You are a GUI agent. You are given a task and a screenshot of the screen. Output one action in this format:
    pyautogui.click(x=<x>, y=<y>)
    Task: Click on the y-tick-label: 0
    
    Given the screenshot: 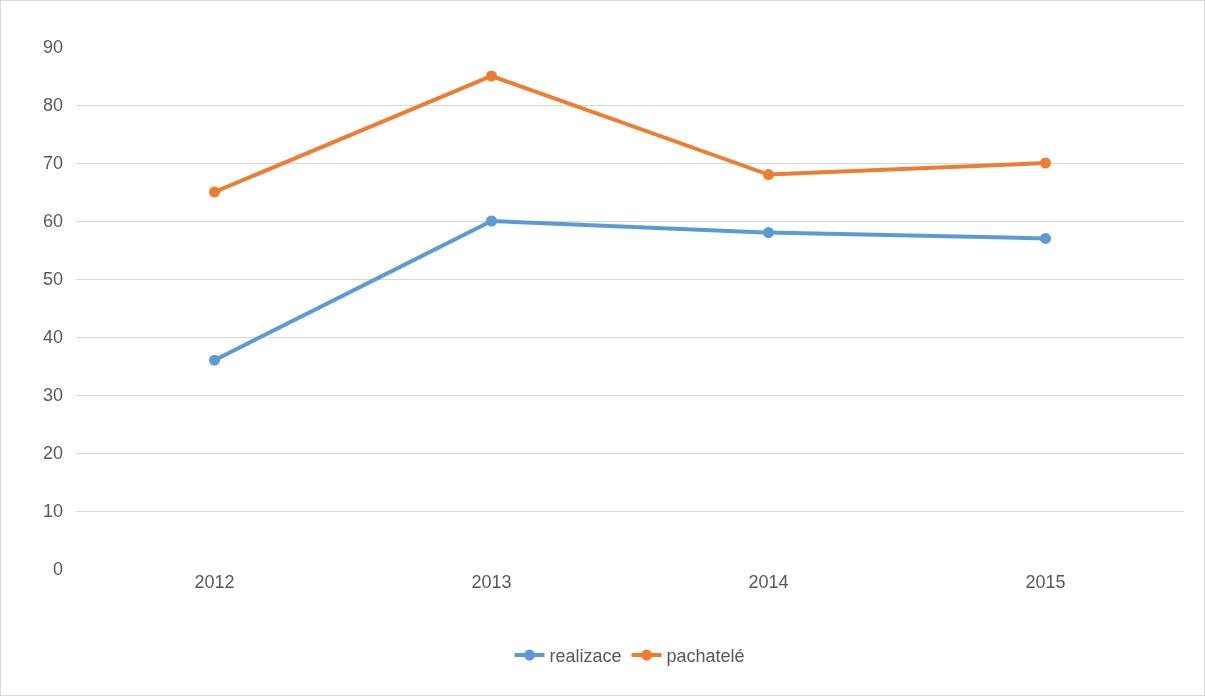 What is the action you would take?
    pyautogui.click(x=57, y=569)
    